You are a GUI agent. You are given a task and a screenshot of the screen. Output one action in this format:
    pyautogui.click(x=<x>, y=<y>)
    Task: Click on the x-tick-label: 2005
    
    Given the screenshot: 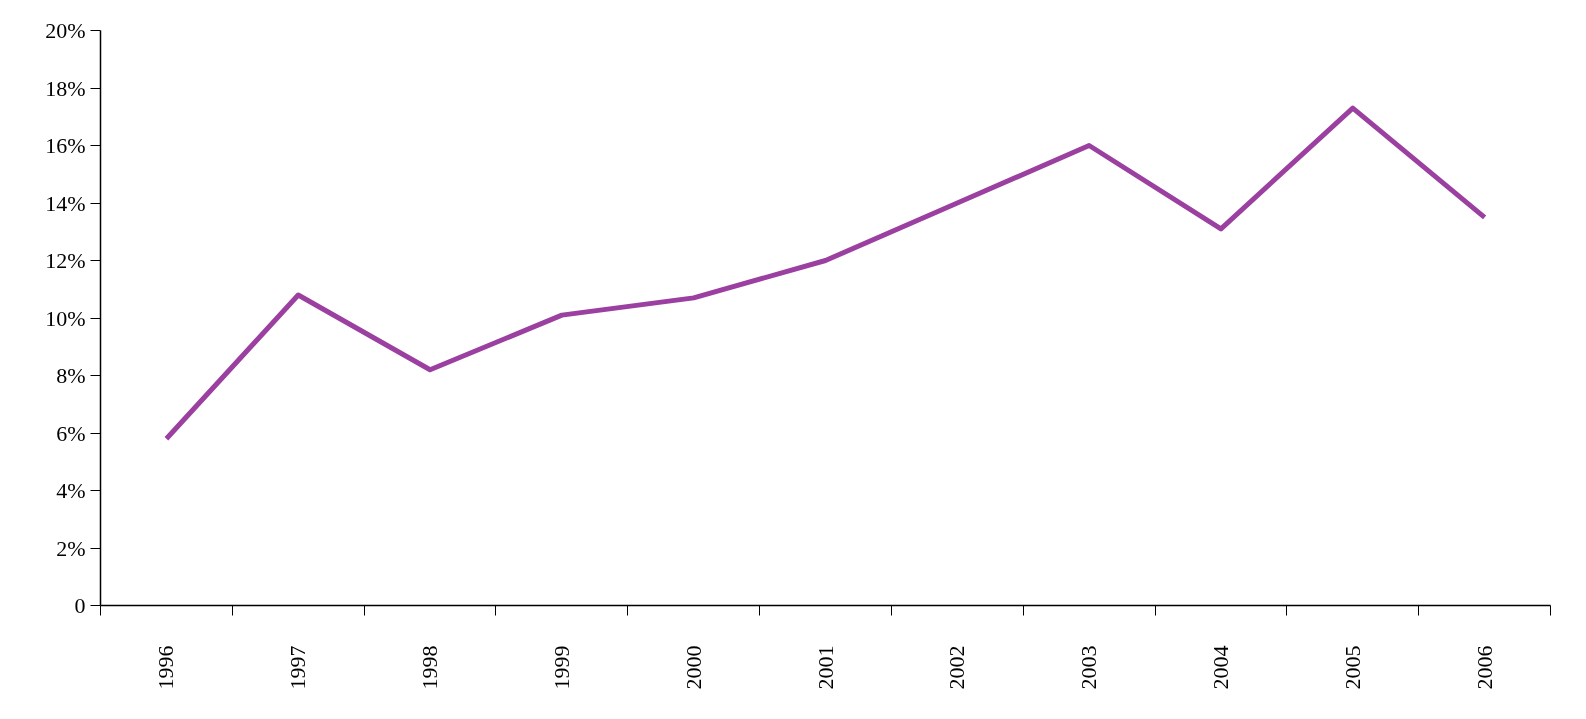 What is the action you would take?
    pyautogui.click(x=1352, y=667)
    